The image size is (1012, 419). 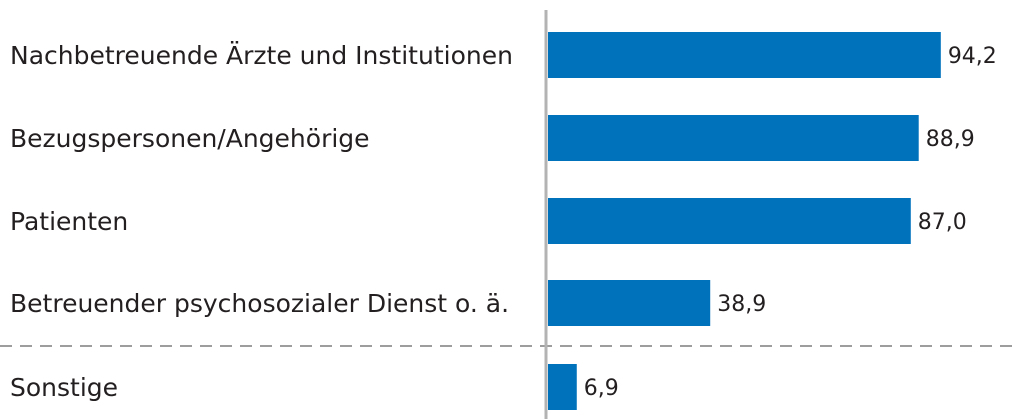 What do you see at coordinates (601, 388) in the screenshot?
I see `value-label: 6,9` at bounding box center [601, 388].